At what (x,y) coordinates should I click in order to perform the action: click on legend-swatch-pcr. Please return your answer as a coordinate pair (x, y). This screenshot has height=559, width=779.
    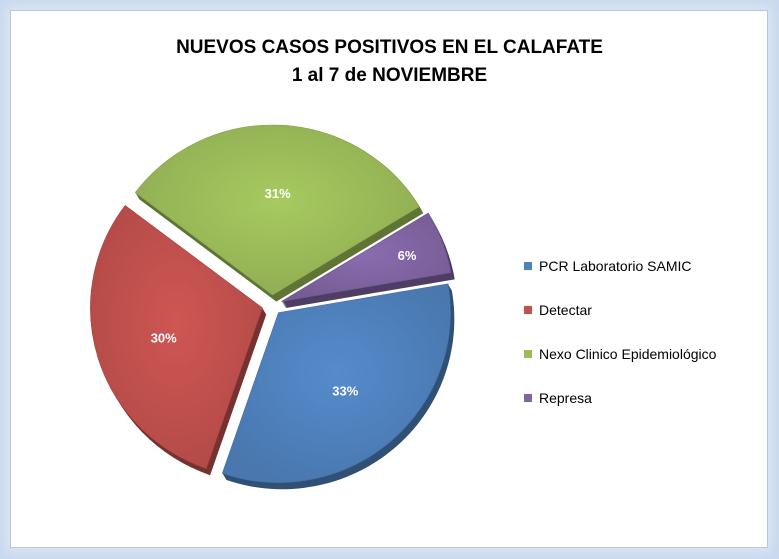
    Looking at the image, I should click on (528, 266).